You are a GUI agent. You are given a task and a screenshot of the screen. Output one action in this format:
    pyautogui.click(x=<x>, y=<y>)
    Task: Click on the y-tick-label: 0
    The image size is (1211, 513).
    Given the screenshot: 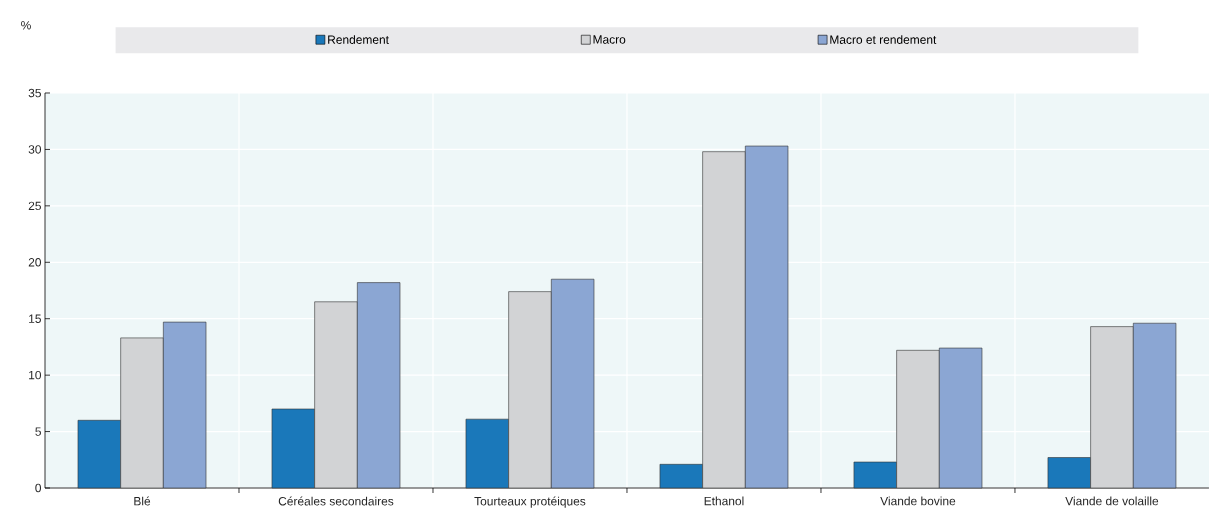 What is the action you would take?
    pyautogui.click(x=38, y=488)
    